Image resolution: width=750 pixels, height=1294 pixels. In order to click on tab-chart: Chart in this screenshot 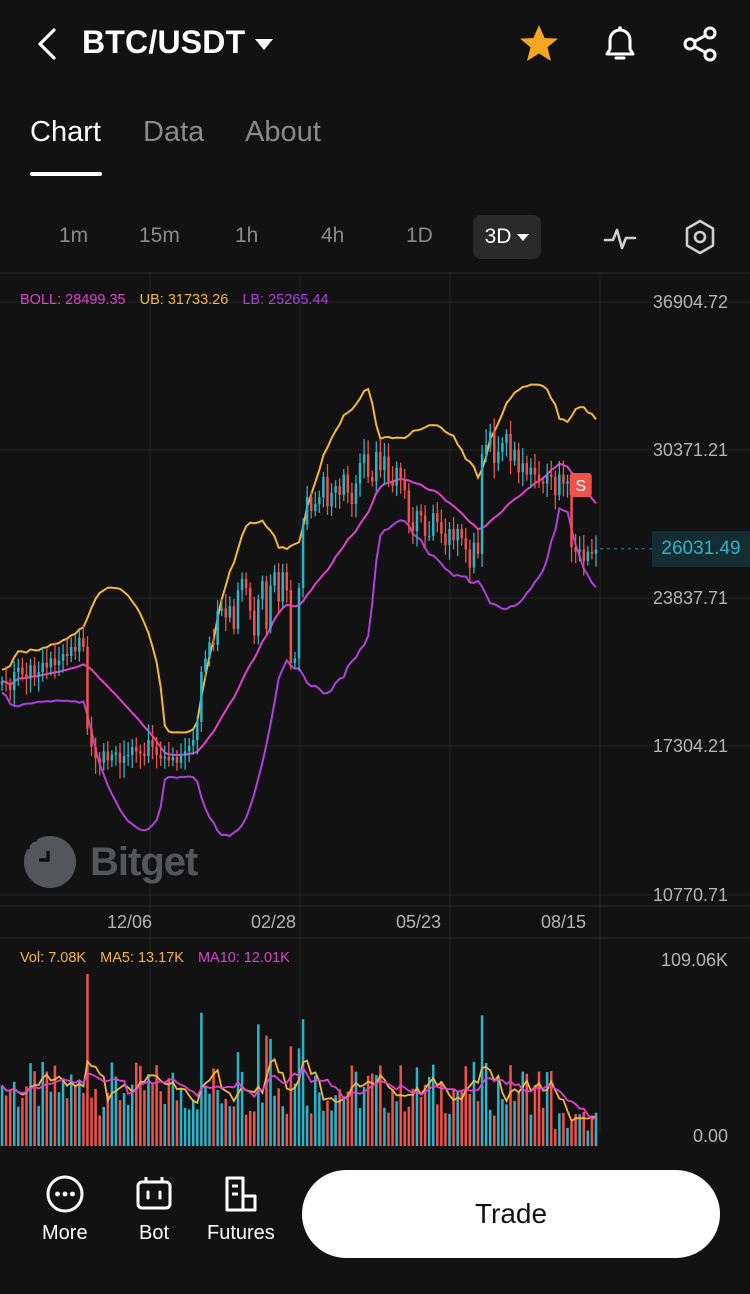, I will do `click(65, 132)`.